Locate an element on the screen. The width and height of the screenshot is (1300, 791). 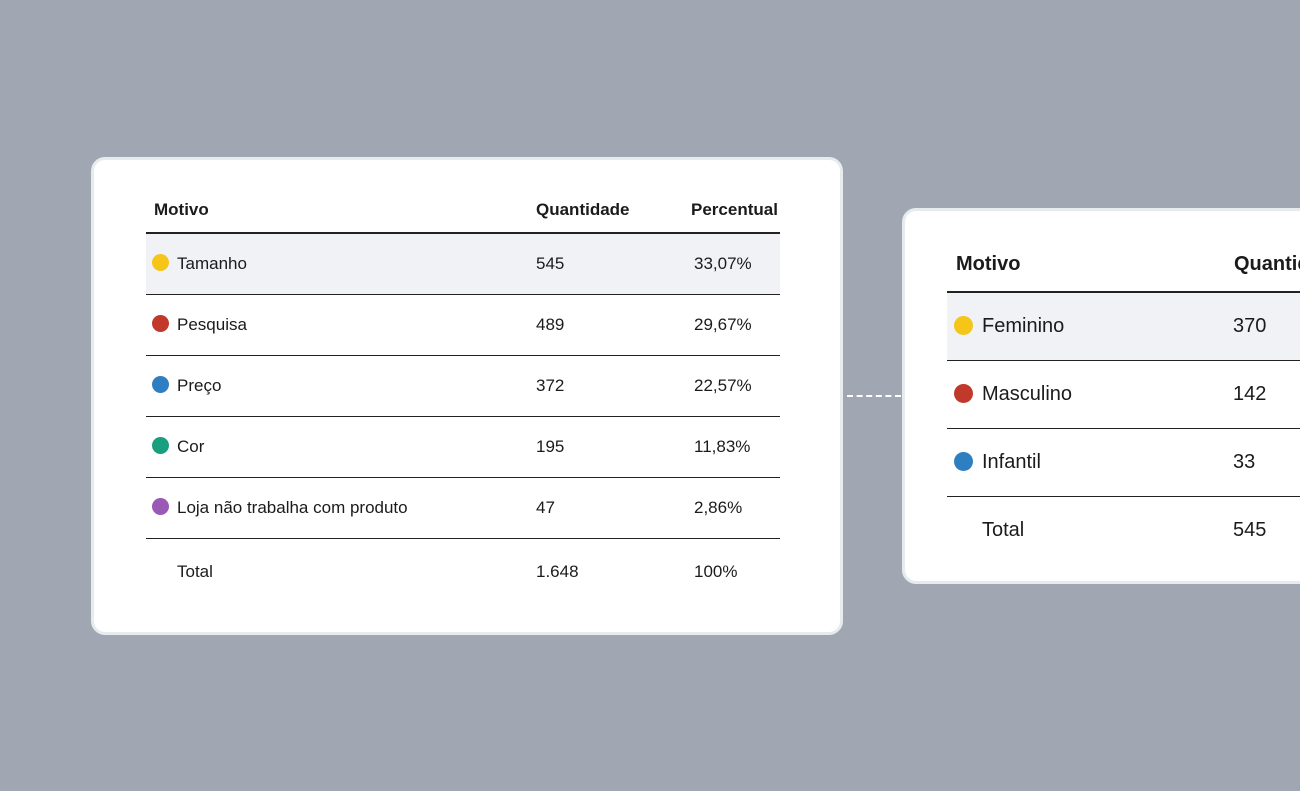
cell: 22,57% is located at coordinates (733, 386).